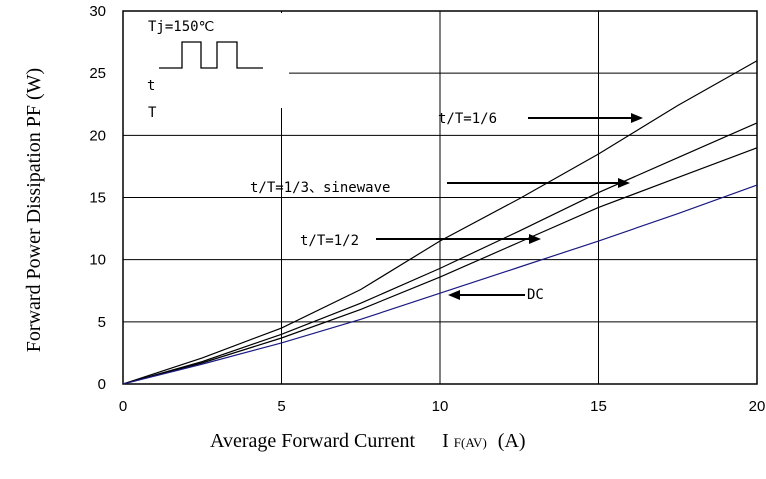 This screenshot has height=479, width=766. I want to click on inset-area: Tj=150℃ t T, so click(206, 67).